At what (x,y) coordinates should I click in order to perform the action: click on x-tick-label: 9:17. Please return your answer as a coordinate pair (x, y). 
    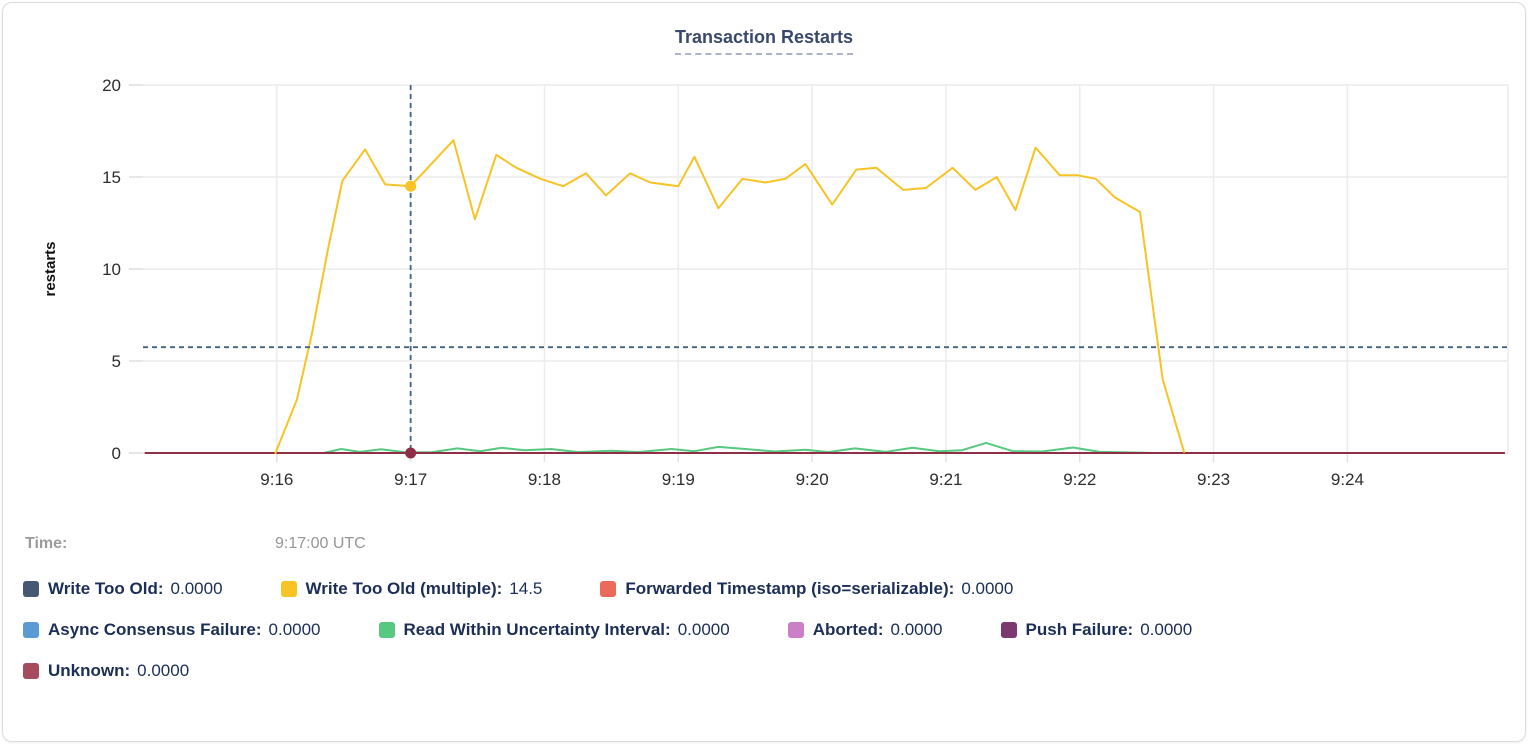
    Looking at the image, I should click on (410, 479).